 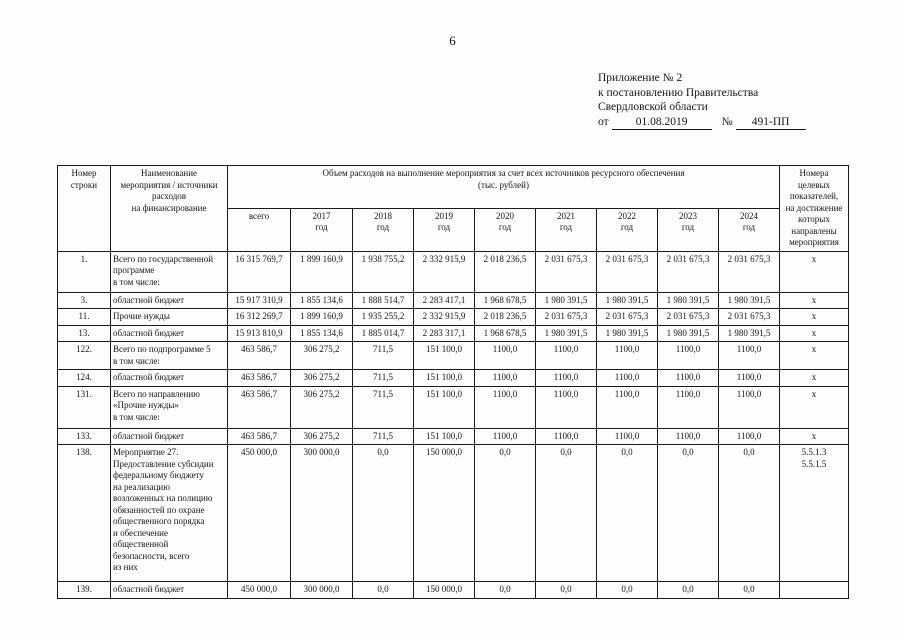 What do you see at coordinates (84, 378) in the screenshot?
I see `row-number-cell: 124.` at bounding box center [84, 378].